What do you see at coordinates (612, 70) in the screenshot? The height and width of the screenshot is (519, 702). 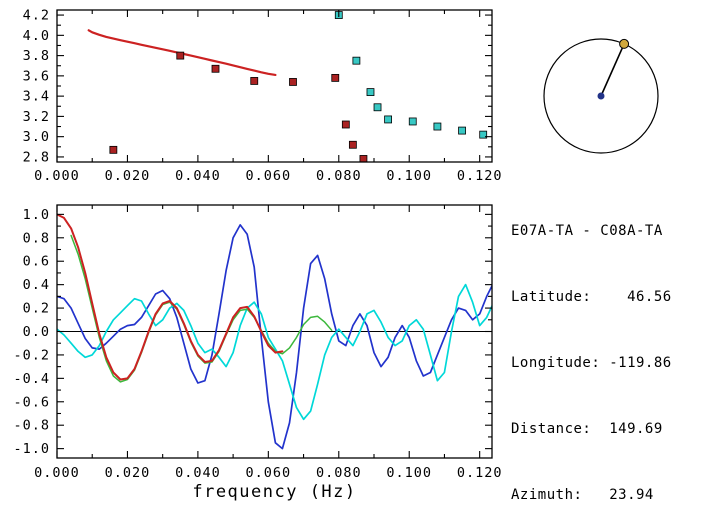 I see `azimuth-line` at bounding box center [612, 70].